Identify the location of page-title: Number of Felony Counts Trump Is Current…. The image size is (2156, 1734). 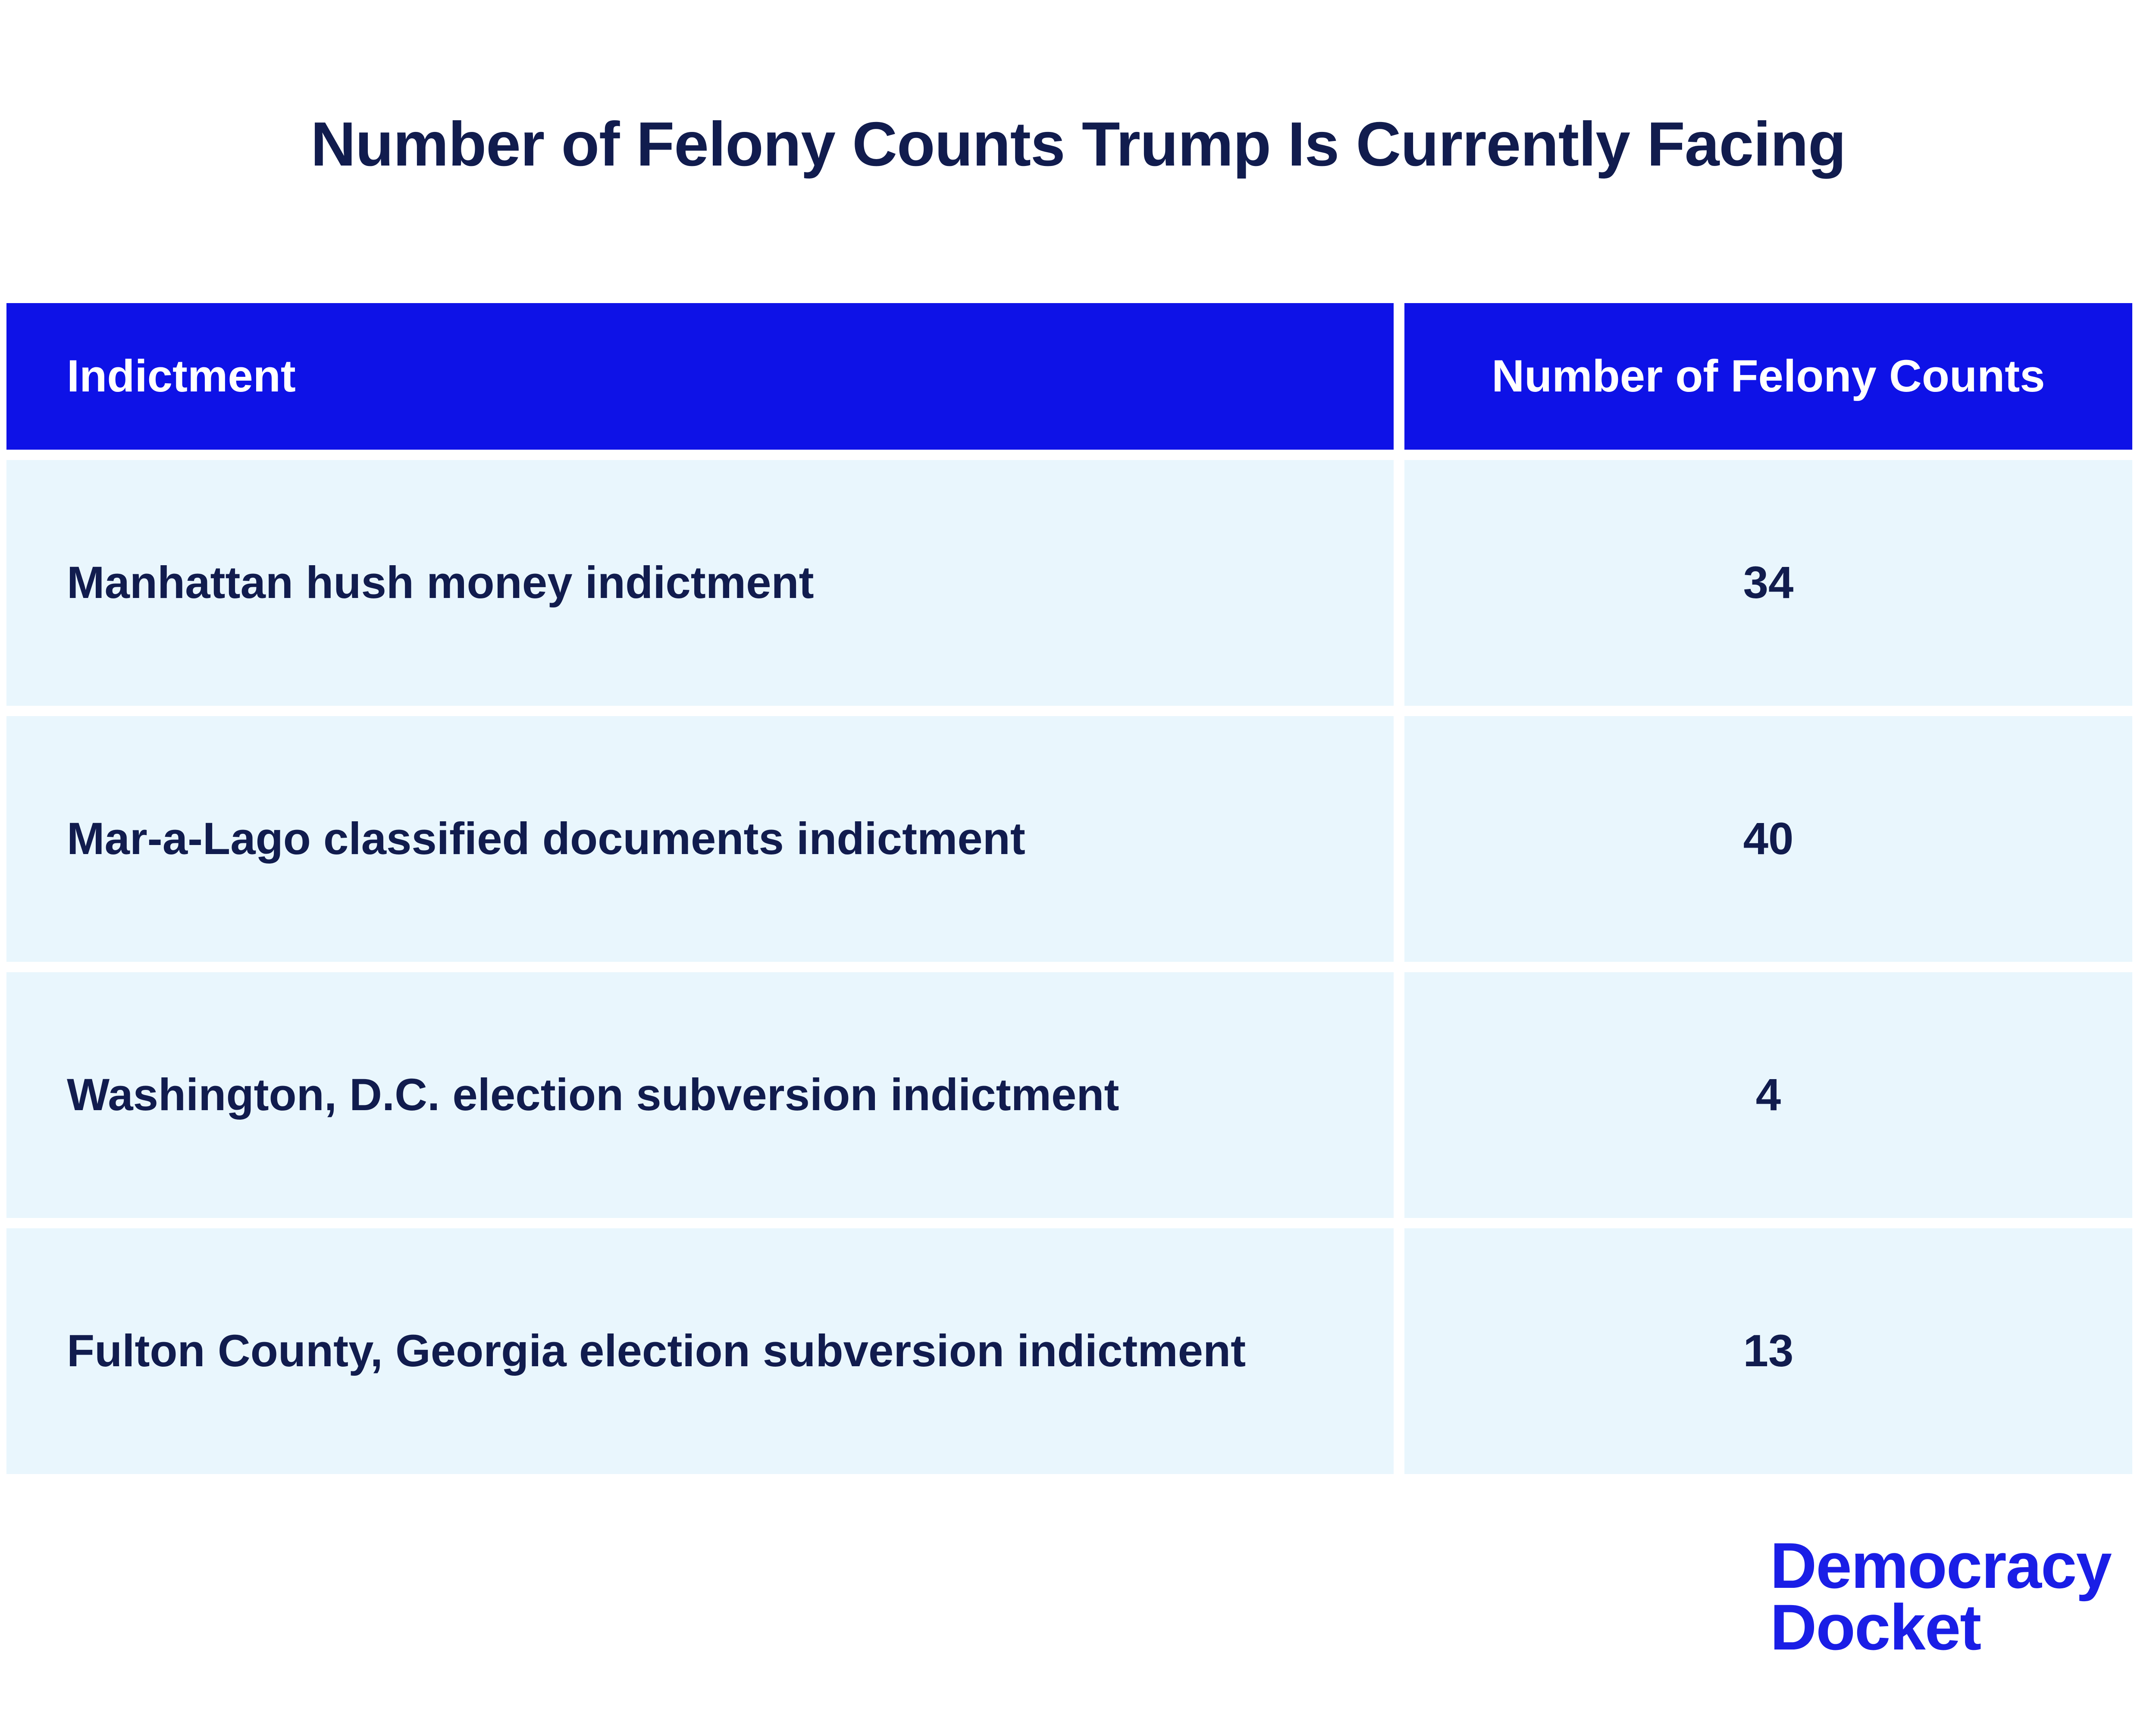
(1078, 144).